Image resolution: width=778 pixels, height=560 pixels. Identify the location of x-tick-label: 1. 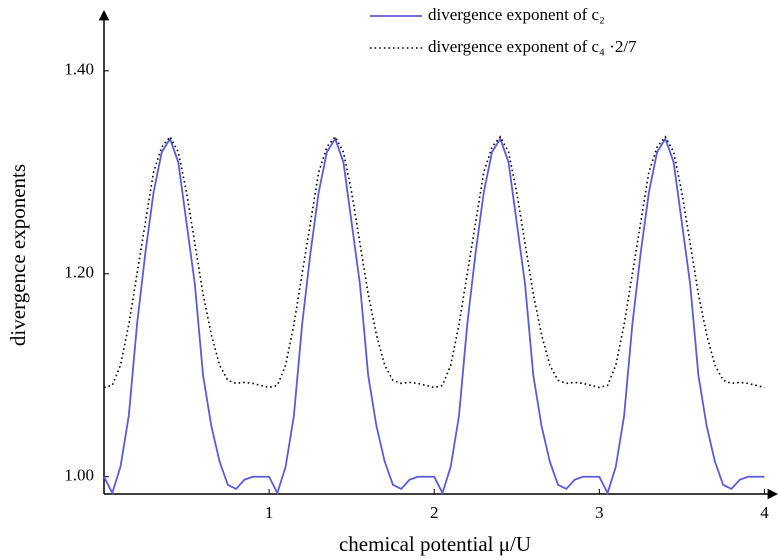
(269, 512).